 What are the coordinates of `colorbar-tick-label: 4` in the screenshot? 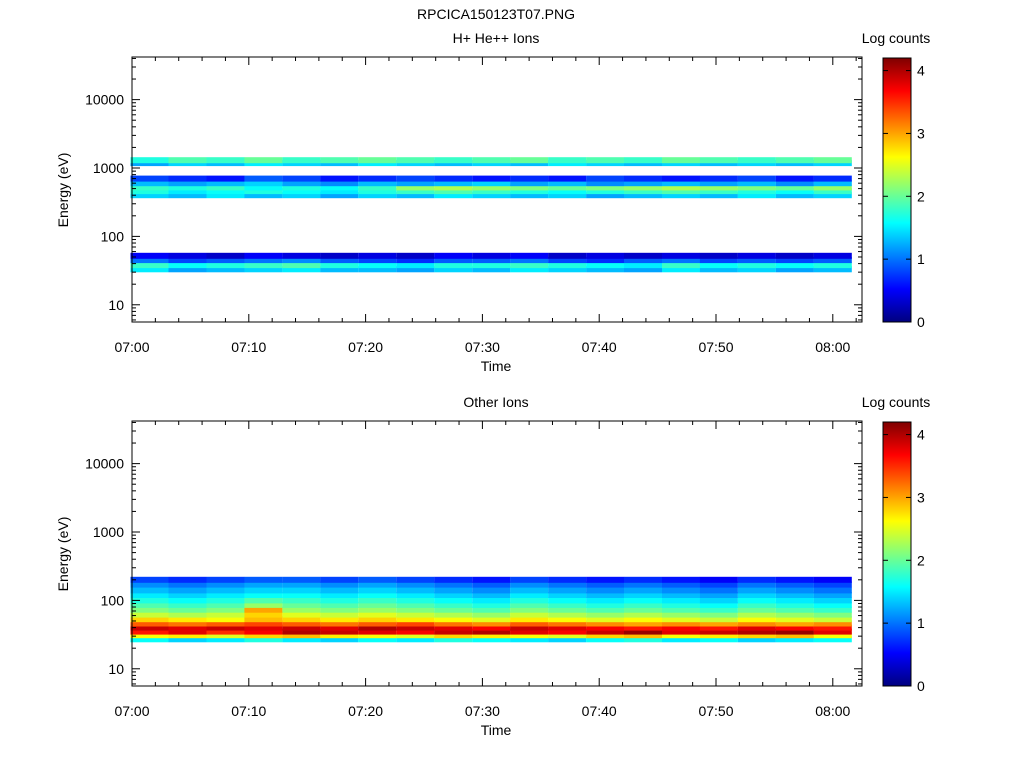 It's located at (921, 71).